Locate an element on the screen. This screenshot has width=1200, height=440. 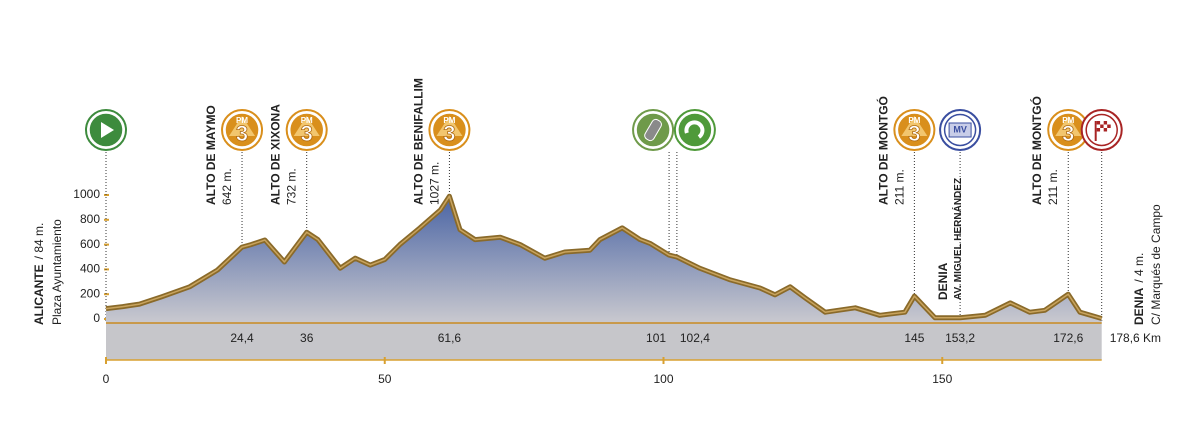
icon-finish is located at coordinates (1101, 130).